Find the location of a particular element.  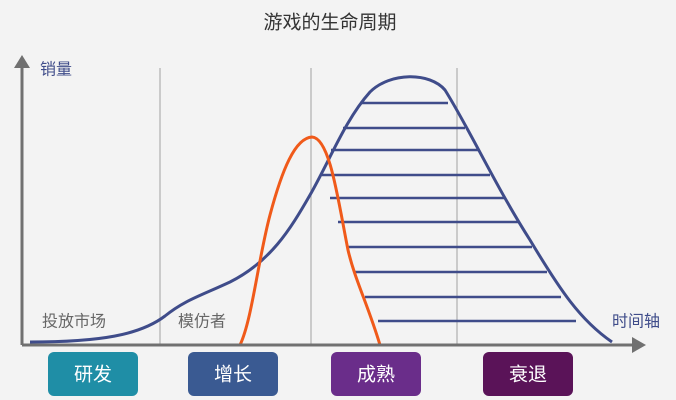

stages: 研发 增长 成熟 衰退 is located at coordinates (310, 374).